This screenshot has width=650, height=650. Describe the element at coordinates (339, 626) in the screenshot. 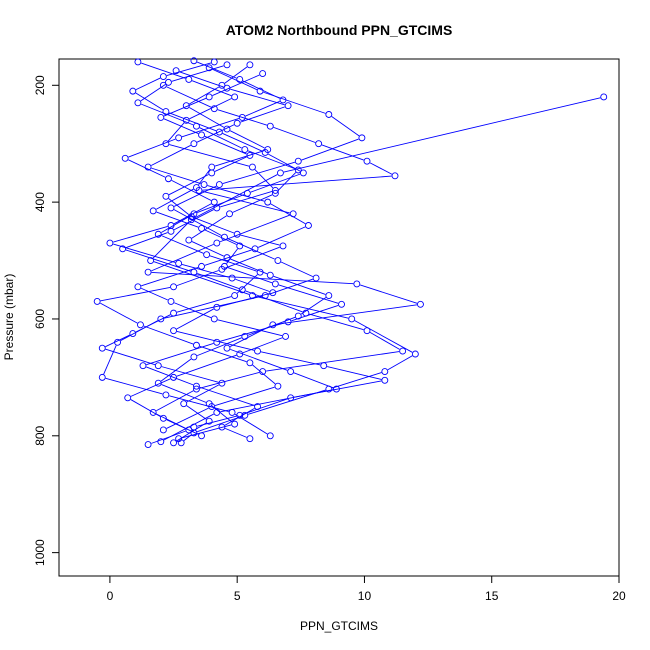

I see `x-axis-label: PPN_GTCIMS` at that location.